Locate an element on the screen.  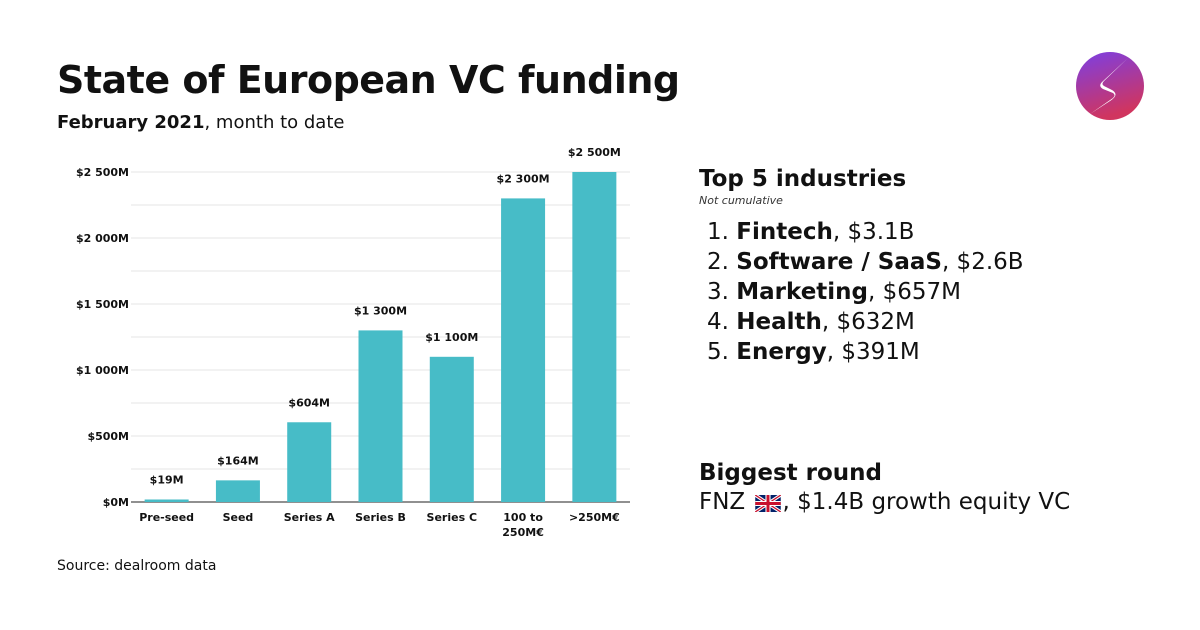
x-tick-label-line: >250M€ is located at coordinates (594, 517).